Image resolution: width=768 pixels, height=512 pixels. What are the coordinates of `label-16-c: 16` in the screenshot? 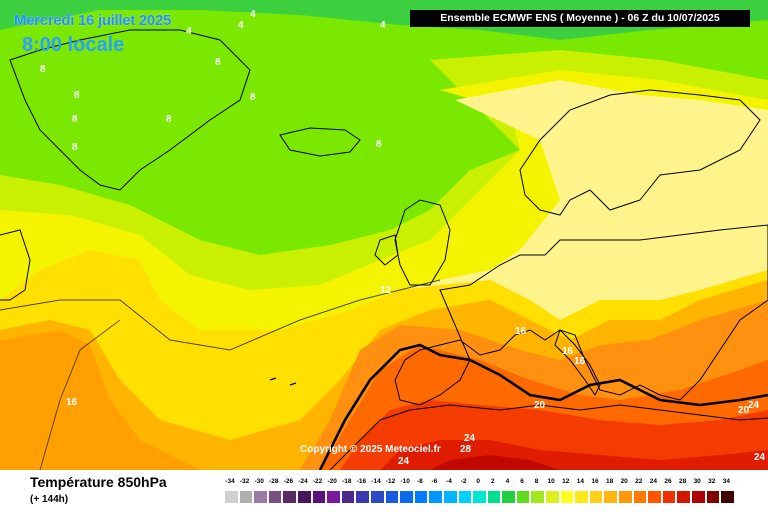 It's located at (580, 361).